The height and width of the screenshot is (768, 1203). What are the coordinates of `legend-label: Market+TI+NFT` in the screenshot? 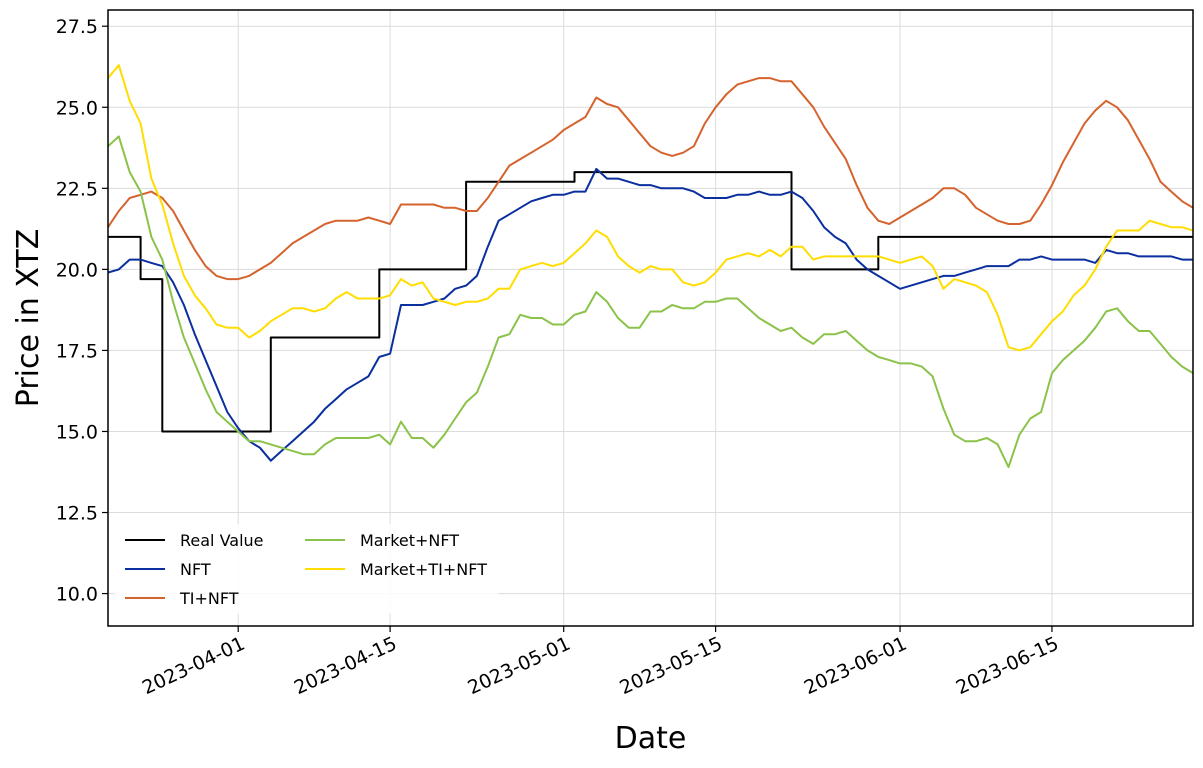 It's located at (423, 569).